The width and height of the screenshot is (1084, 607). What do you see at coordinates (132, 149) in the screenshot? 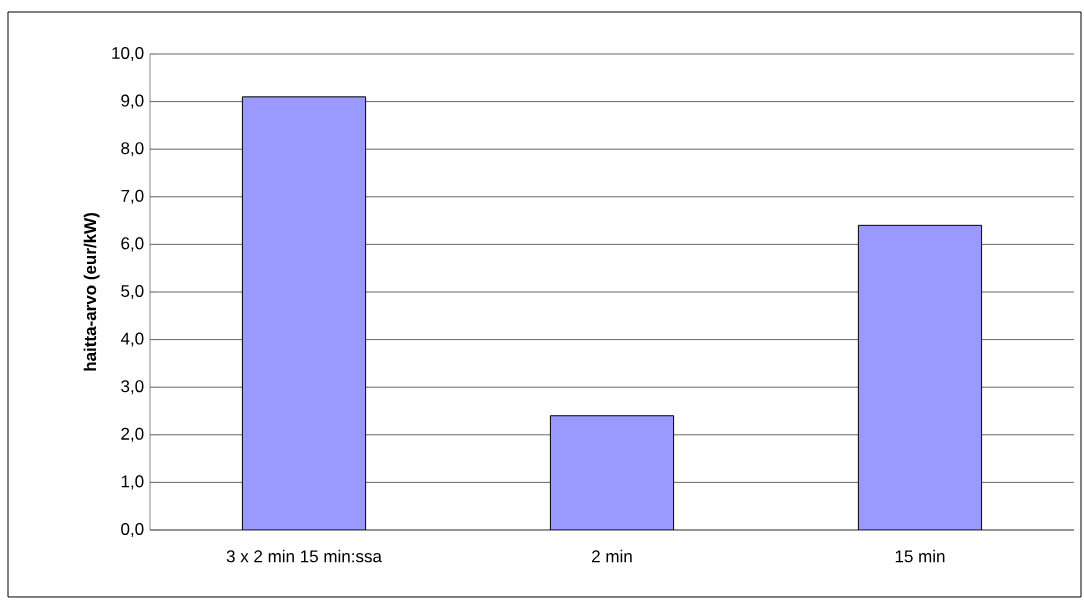
I see `y-tick-label: 8,0` at bounding box center [132, 149].